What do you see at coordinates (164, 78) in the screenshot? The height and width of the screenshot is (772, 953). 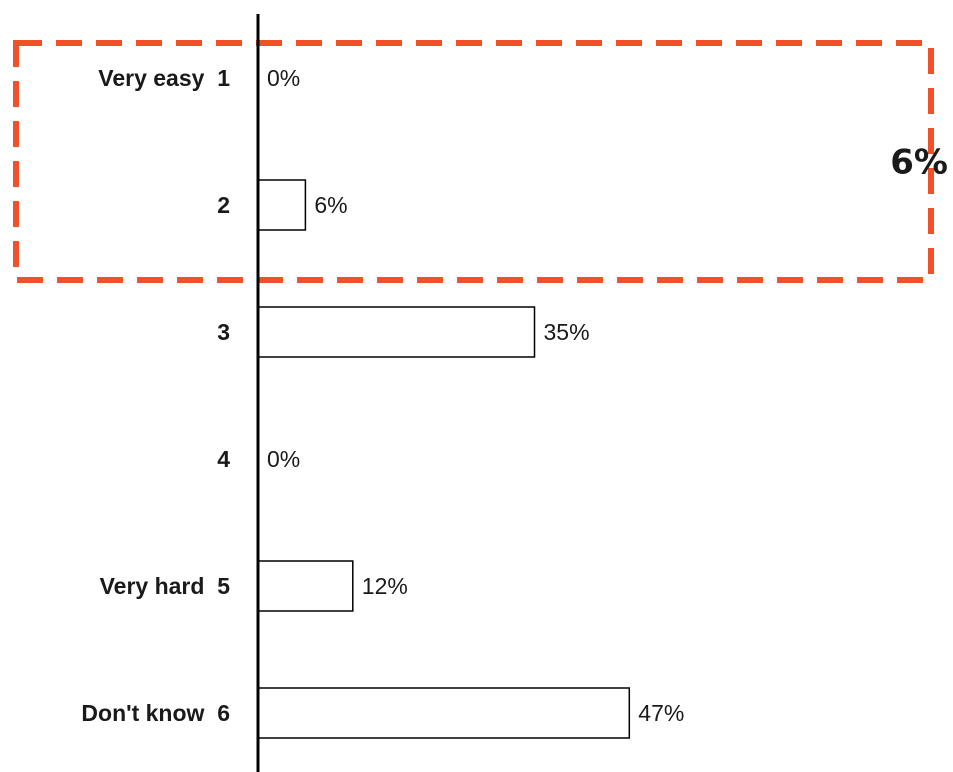 I see `category-label: Very easy 1` at bounding box center [164, 78].